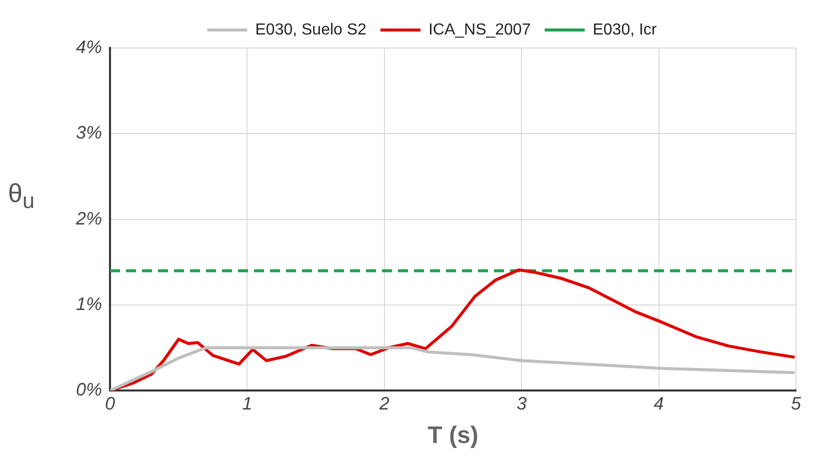 This screenshot has height=463, width=818. I want to click on x-tick-label: 1, so click(247, 403).